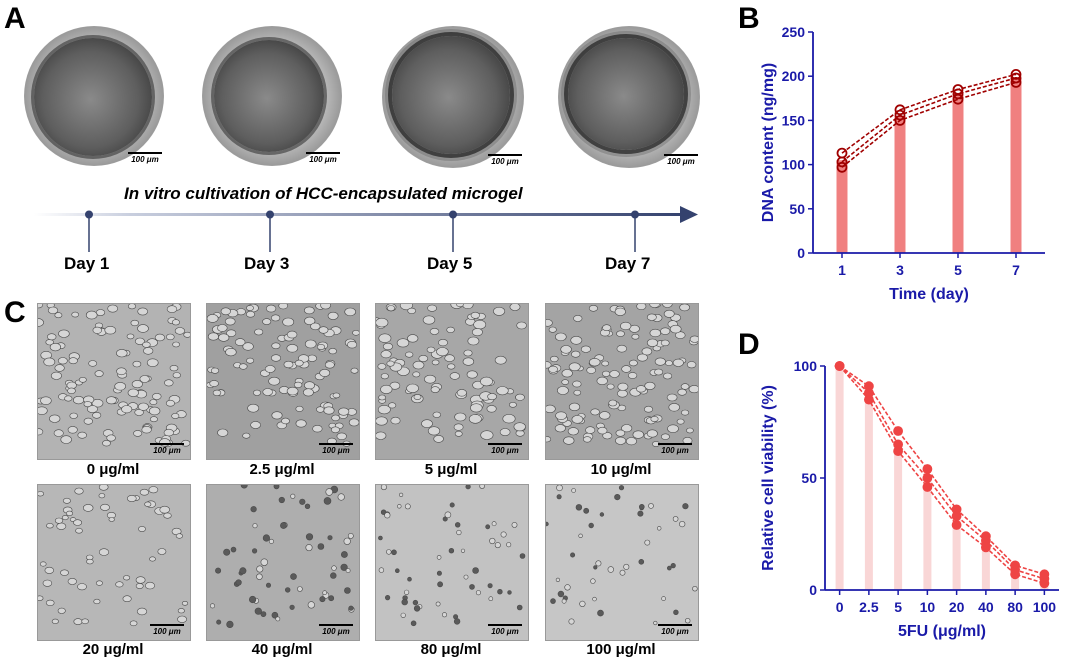 Image resolution: width=1065 pixels, height=661 pixels. What do you see at coordinates (957, 607) in the screenshot?
I see `x-tick-label: 20` at bounding box center [957, 607].